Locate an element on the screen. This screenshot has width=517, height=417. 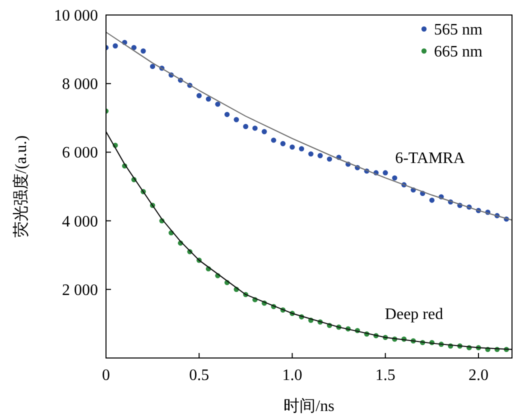
y-tick-label: 10 000 is located at coordinates (76, 16).